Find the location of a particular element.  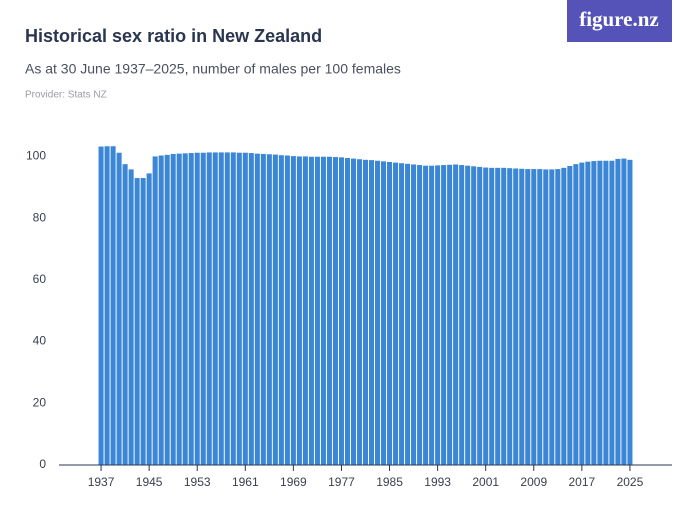

y-tick-label: 0 is located at coordinates (42, 464).